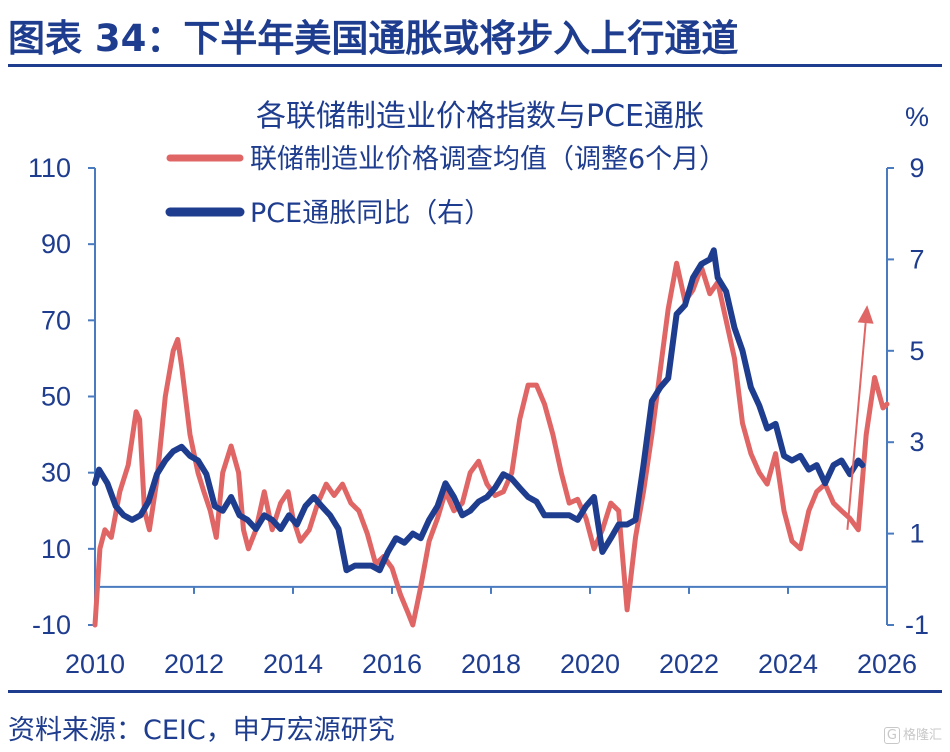 This screenshot has width=950, height=752. I want to click on legend-label: PCE通胀同比（右）, so click(370, 213).